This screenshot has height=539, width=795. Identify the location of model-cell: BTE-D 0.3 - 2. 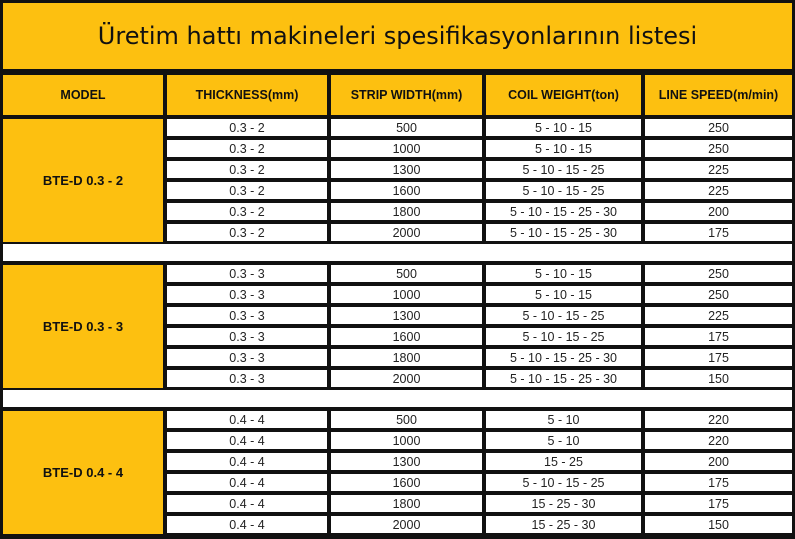
(83, 180).